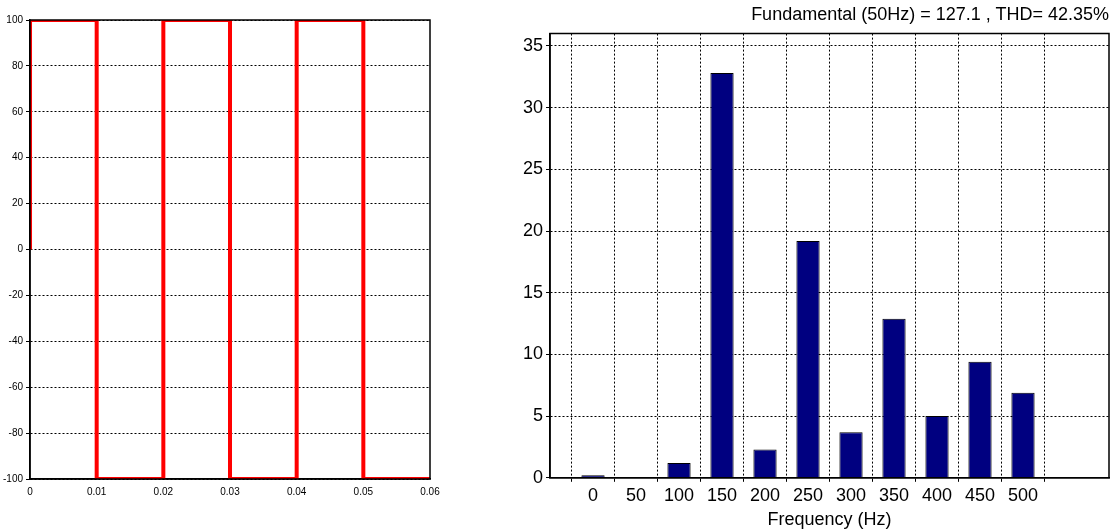  I want to click on chart-title: Fundamental (50Hz) = 127.1 , THD= 42.35%, so click(930, 13).